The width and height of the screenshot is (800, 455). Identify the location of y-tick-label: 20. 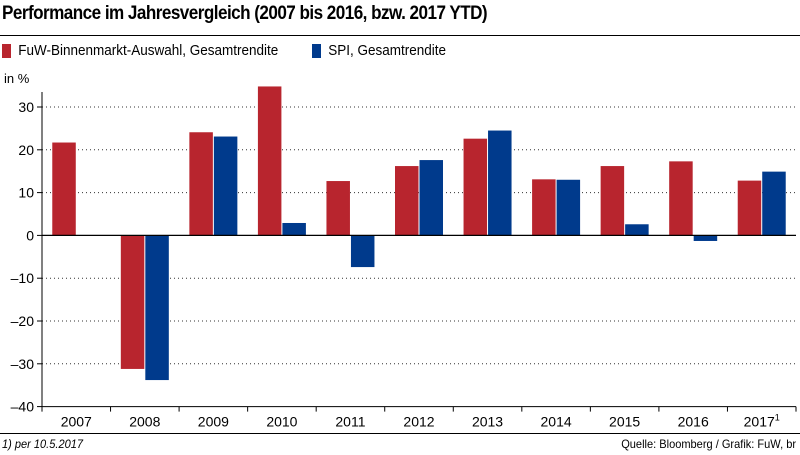
(26, 150).